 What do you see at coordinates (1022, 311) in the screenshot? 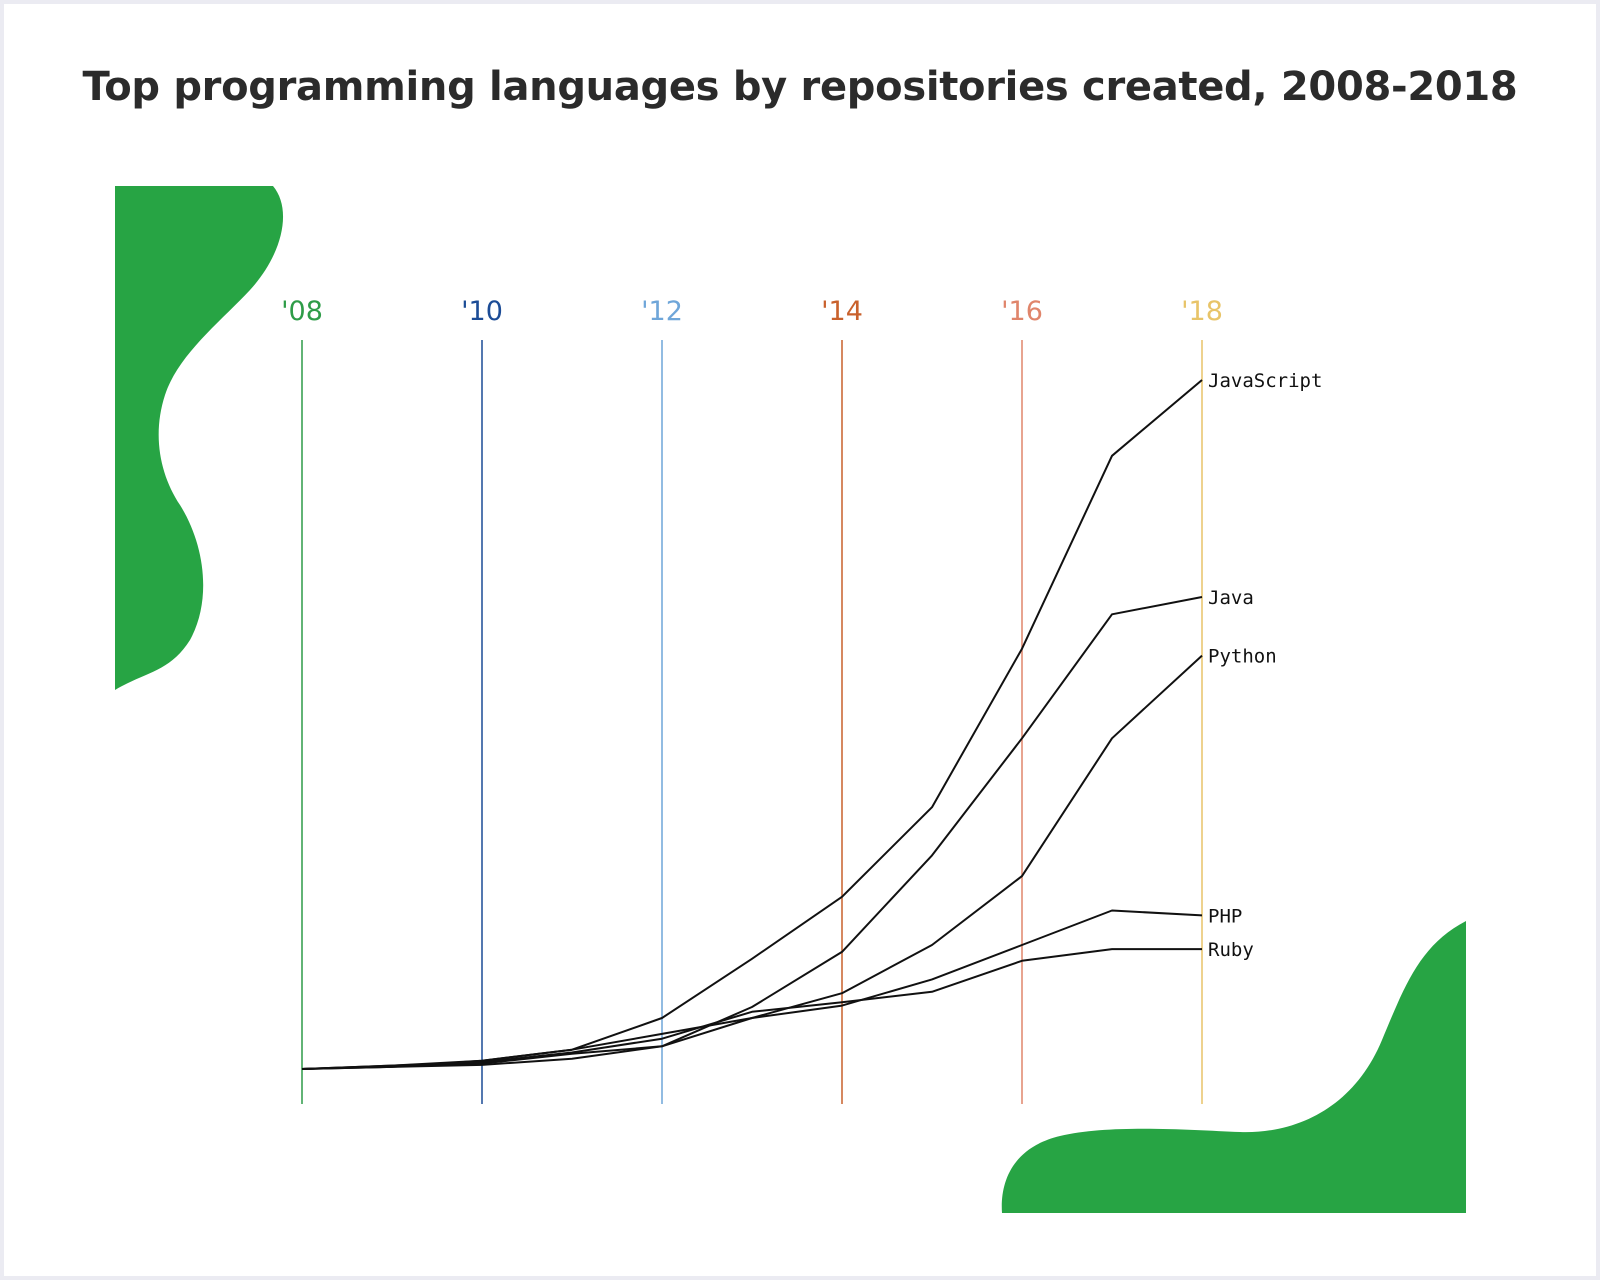
I see `x-tick-label-2016: '16` at bounding box center [1022, 311].